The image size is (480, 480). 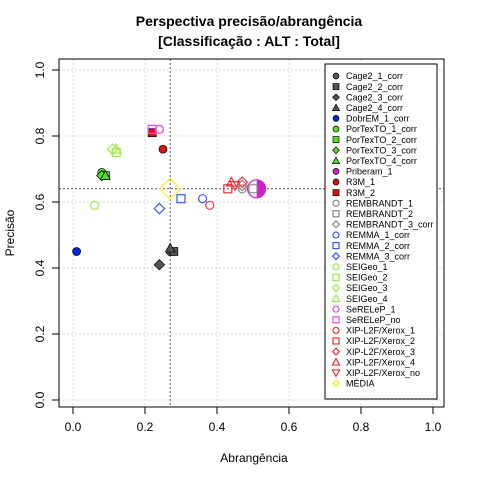 I want to click on x-tick-label: 0.0, so click(x=73, y=427).